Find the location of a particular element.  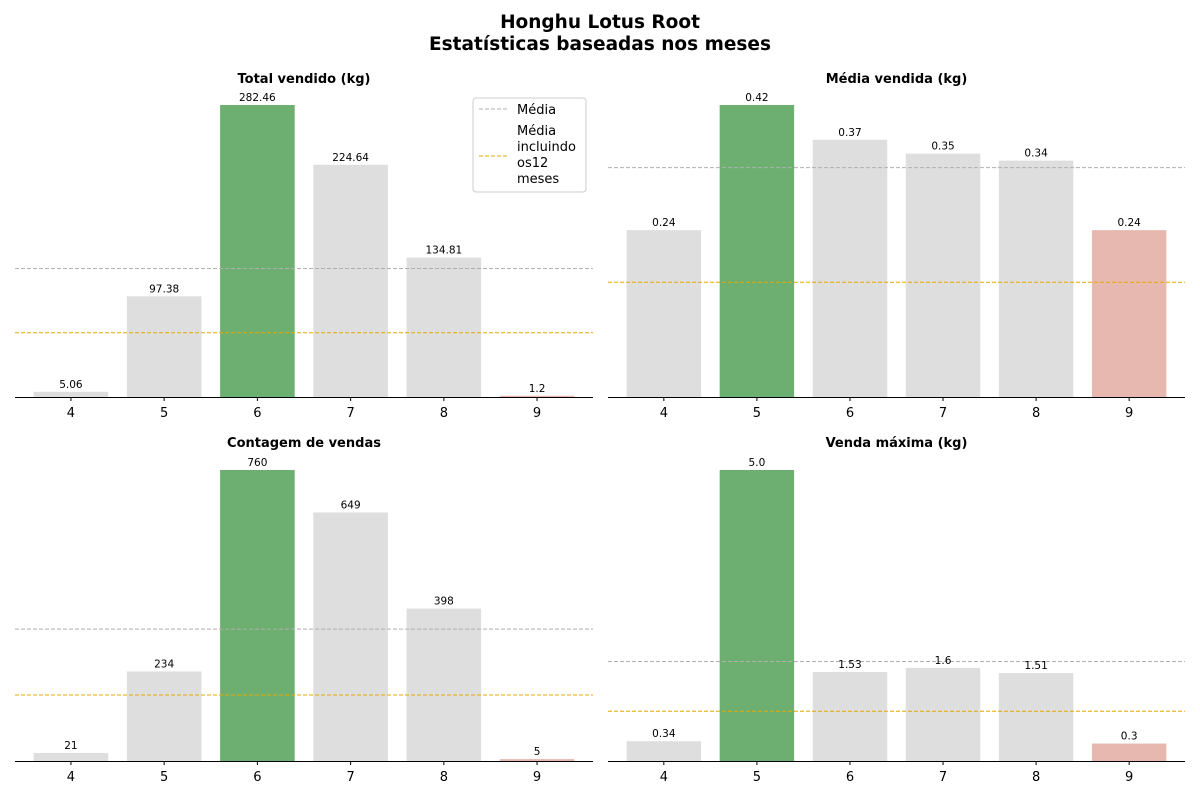

bar-value-label: 760 is located at coordinates (257, 463).